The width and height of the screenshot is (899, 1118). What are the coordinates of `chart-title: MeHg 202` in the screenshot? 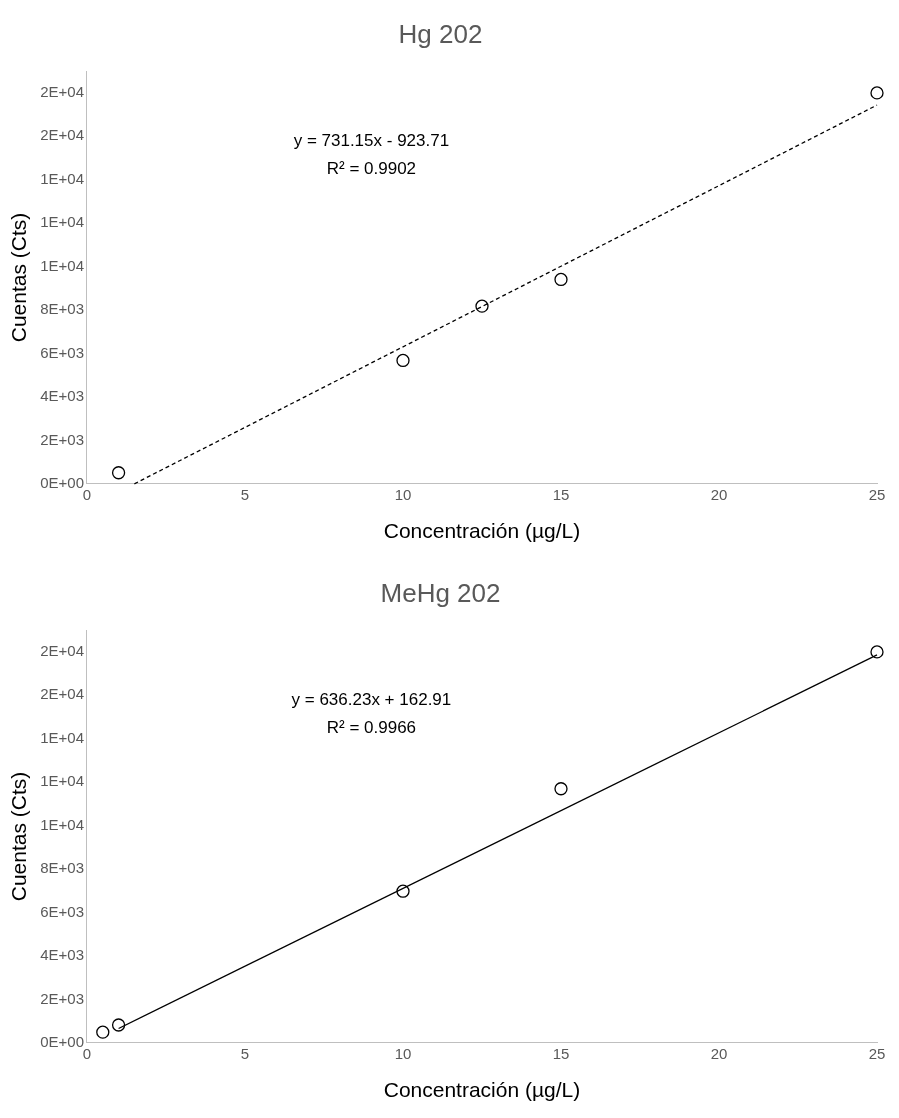 It's located at (440, 592).